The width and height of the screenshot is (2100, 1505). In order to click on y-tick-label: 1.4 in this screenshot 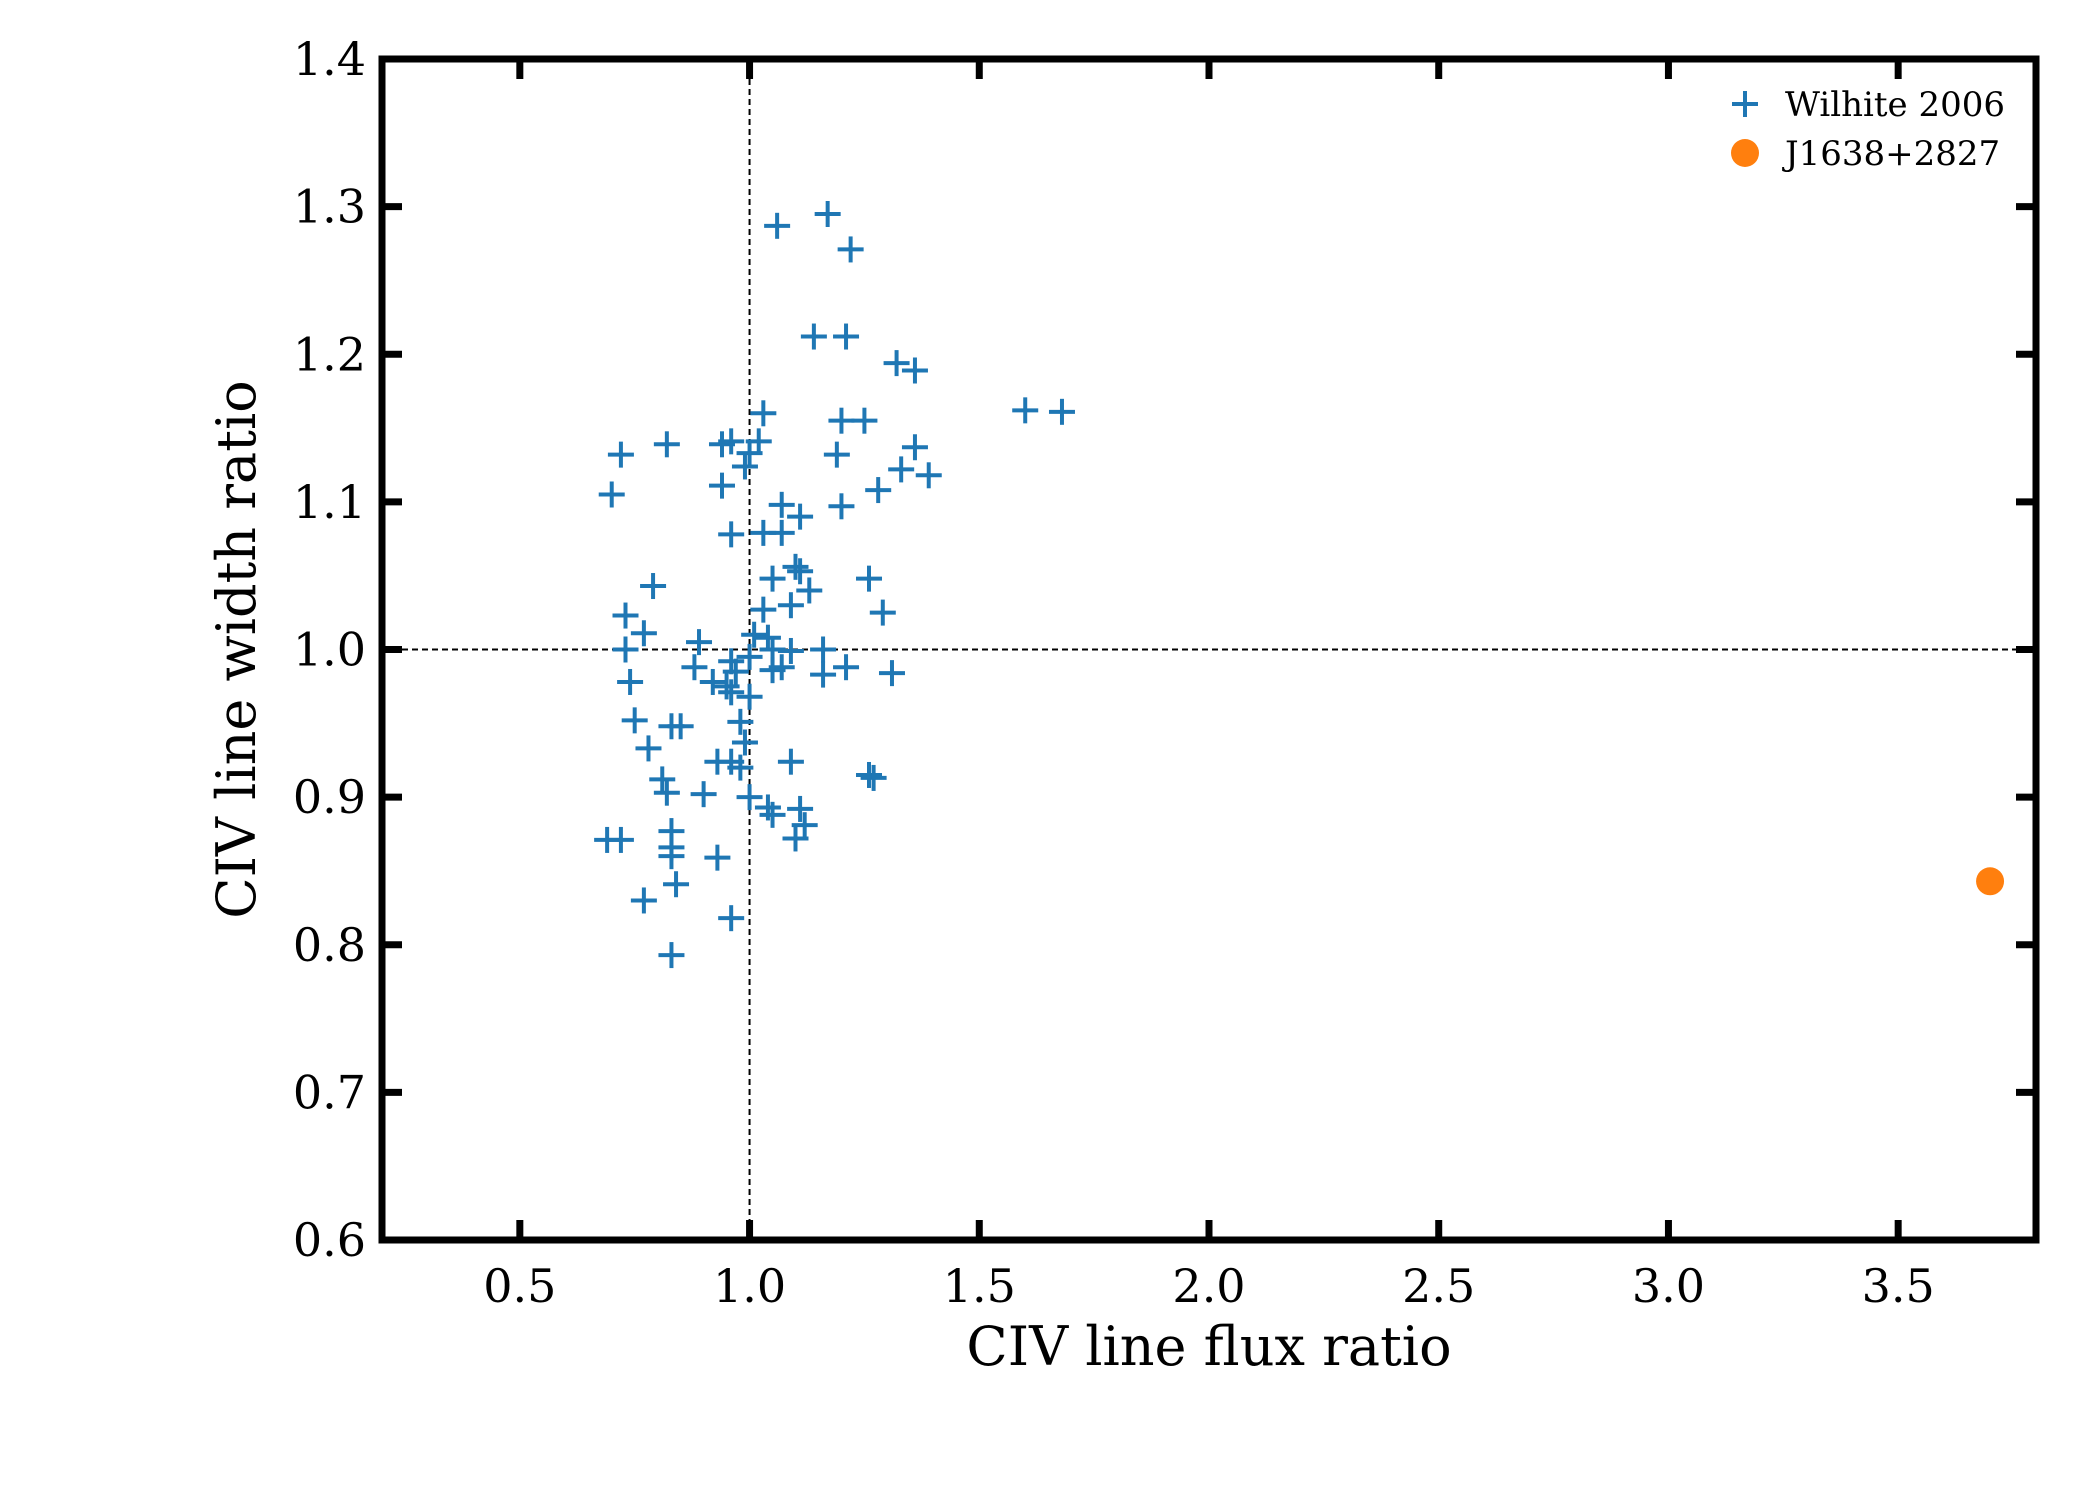, I will do `click(329, 59)`.